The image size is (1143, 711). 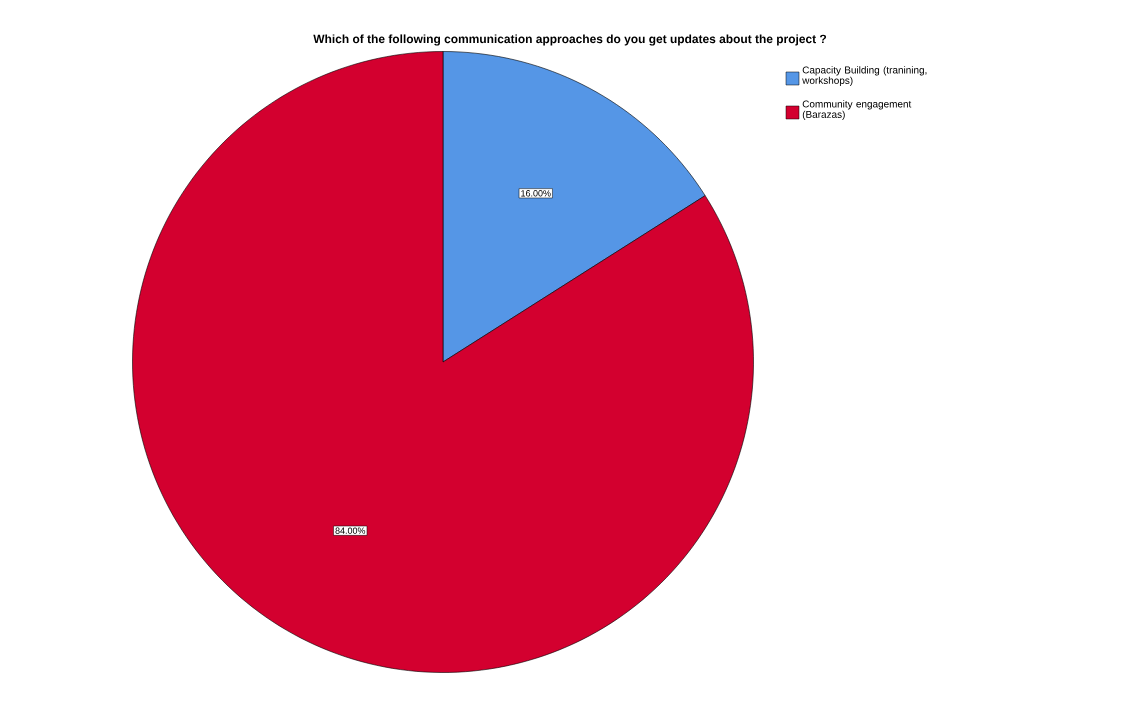 What do you see at coordinates (570, 40) in the screenshot?
I see `chart-title: Which of the following communication approaches do you get updates about the project ?` at bounding box center [570, 40].